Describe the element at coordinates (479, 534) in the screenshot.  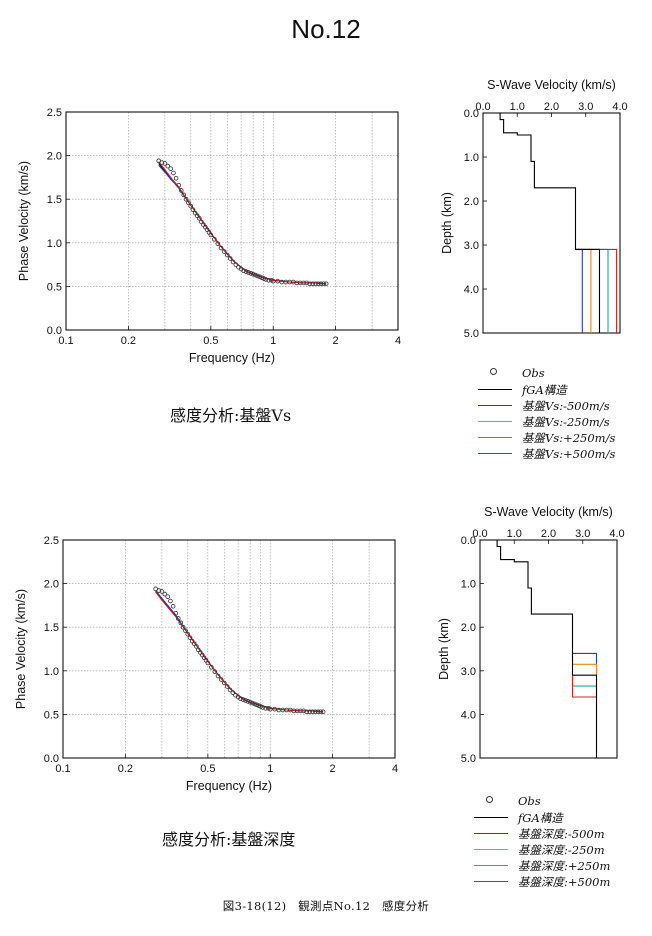
I see `x-tick-label: 0.0` at that location.